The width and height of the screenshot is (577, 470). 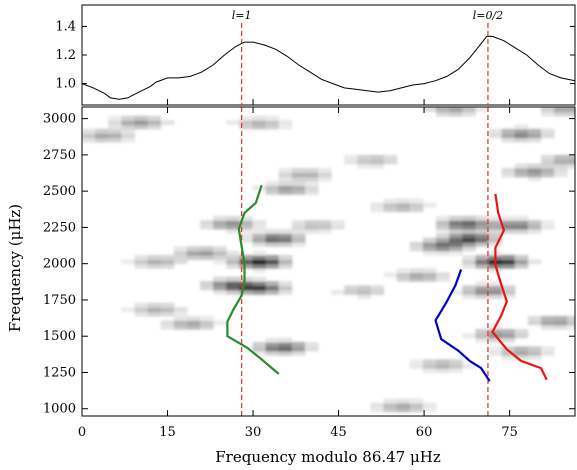 I want to click on y-tick-label: 2000, so click(x=59, y=264).